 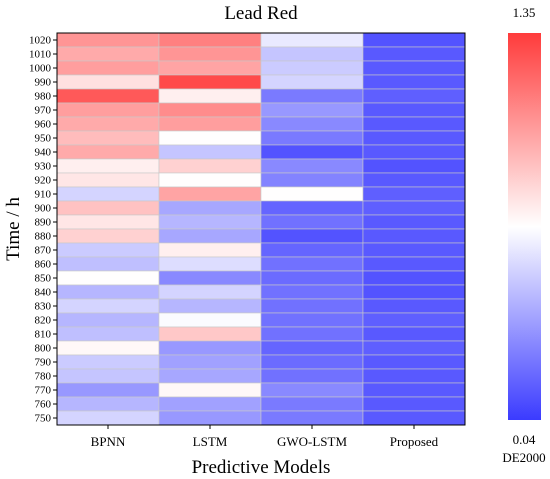 What do you see at coordinates (43, 419) in the screenshot?
I see `y-tick-label: 750` at bounding box center [43, 419].